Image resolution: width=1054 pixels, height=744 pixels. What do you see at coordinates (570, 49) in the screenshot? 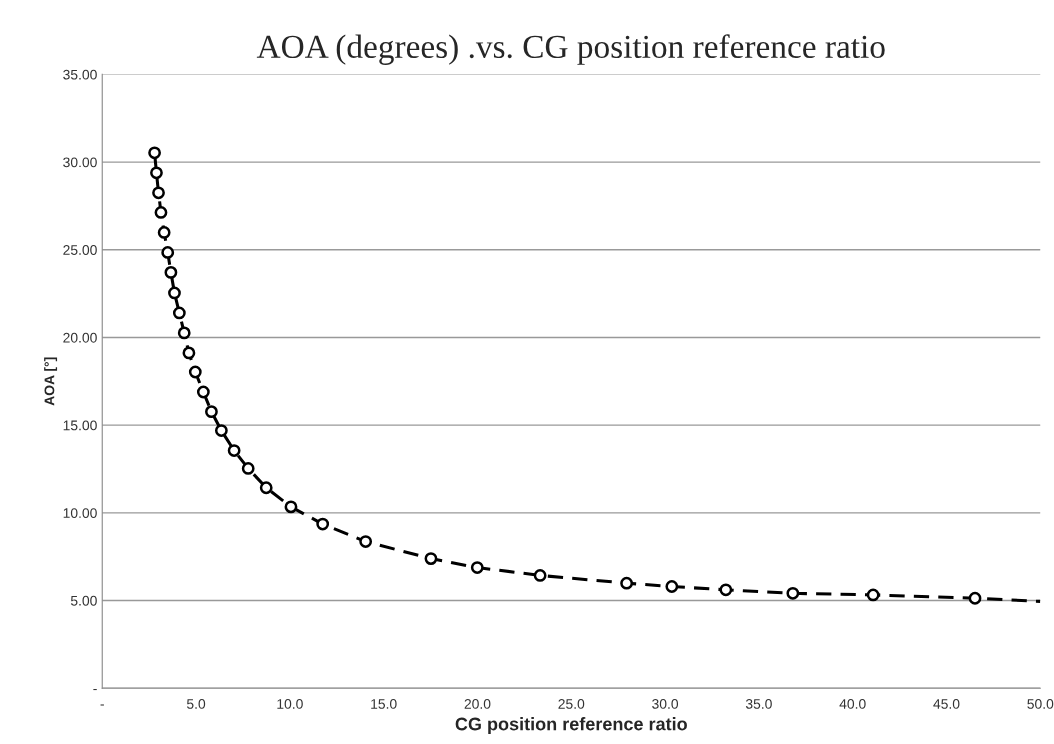
I see `chart-title: AOA (degrees) .vs. CG position reference ratio` at bounding box center [570, 49].